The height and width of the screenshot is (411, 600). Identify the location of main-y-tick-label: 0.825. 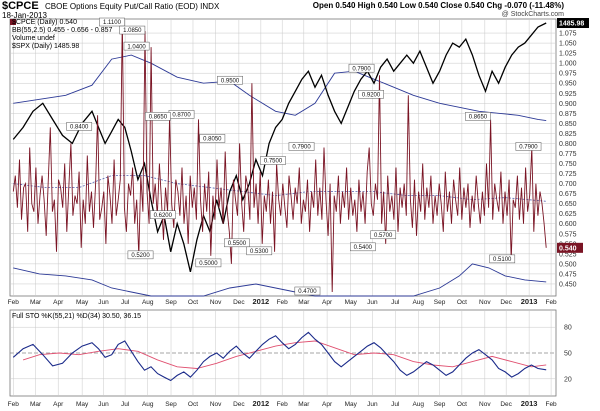
(568, 134).